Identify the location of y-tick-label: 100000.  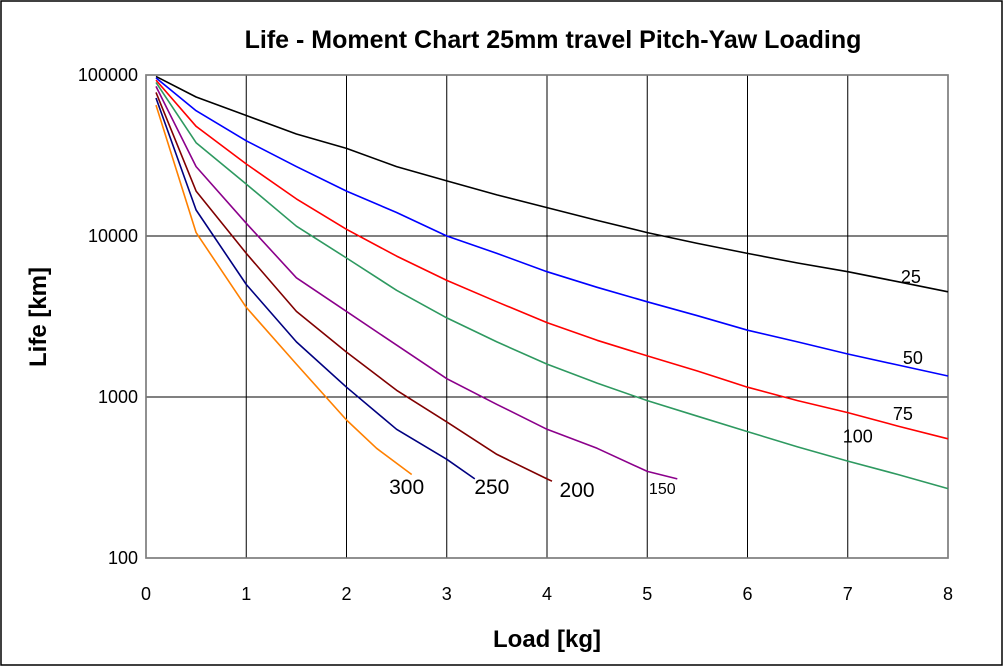
(108, 75).